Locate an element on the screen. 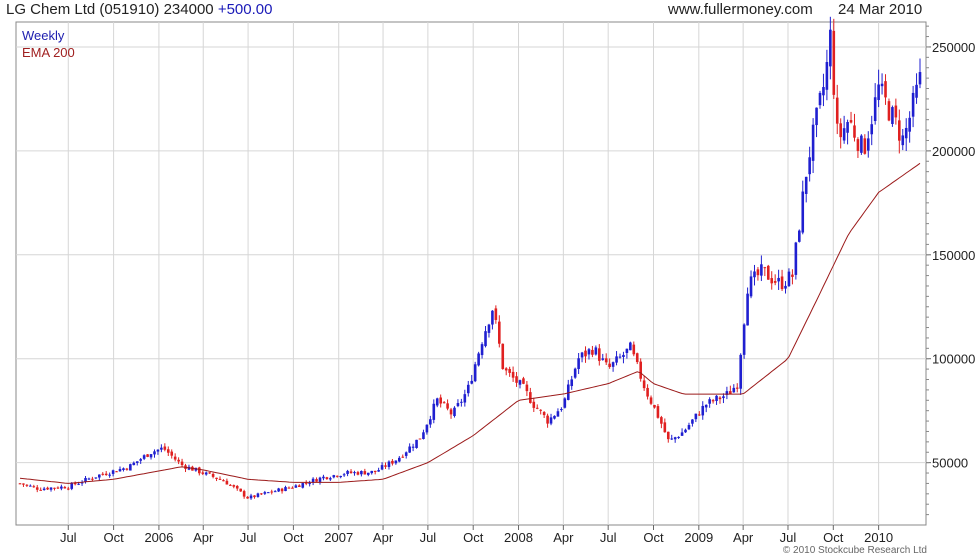  instrument-title: LG Chem Ltd (051910) 234000 +500.00 is located at coordinates (139, 9).